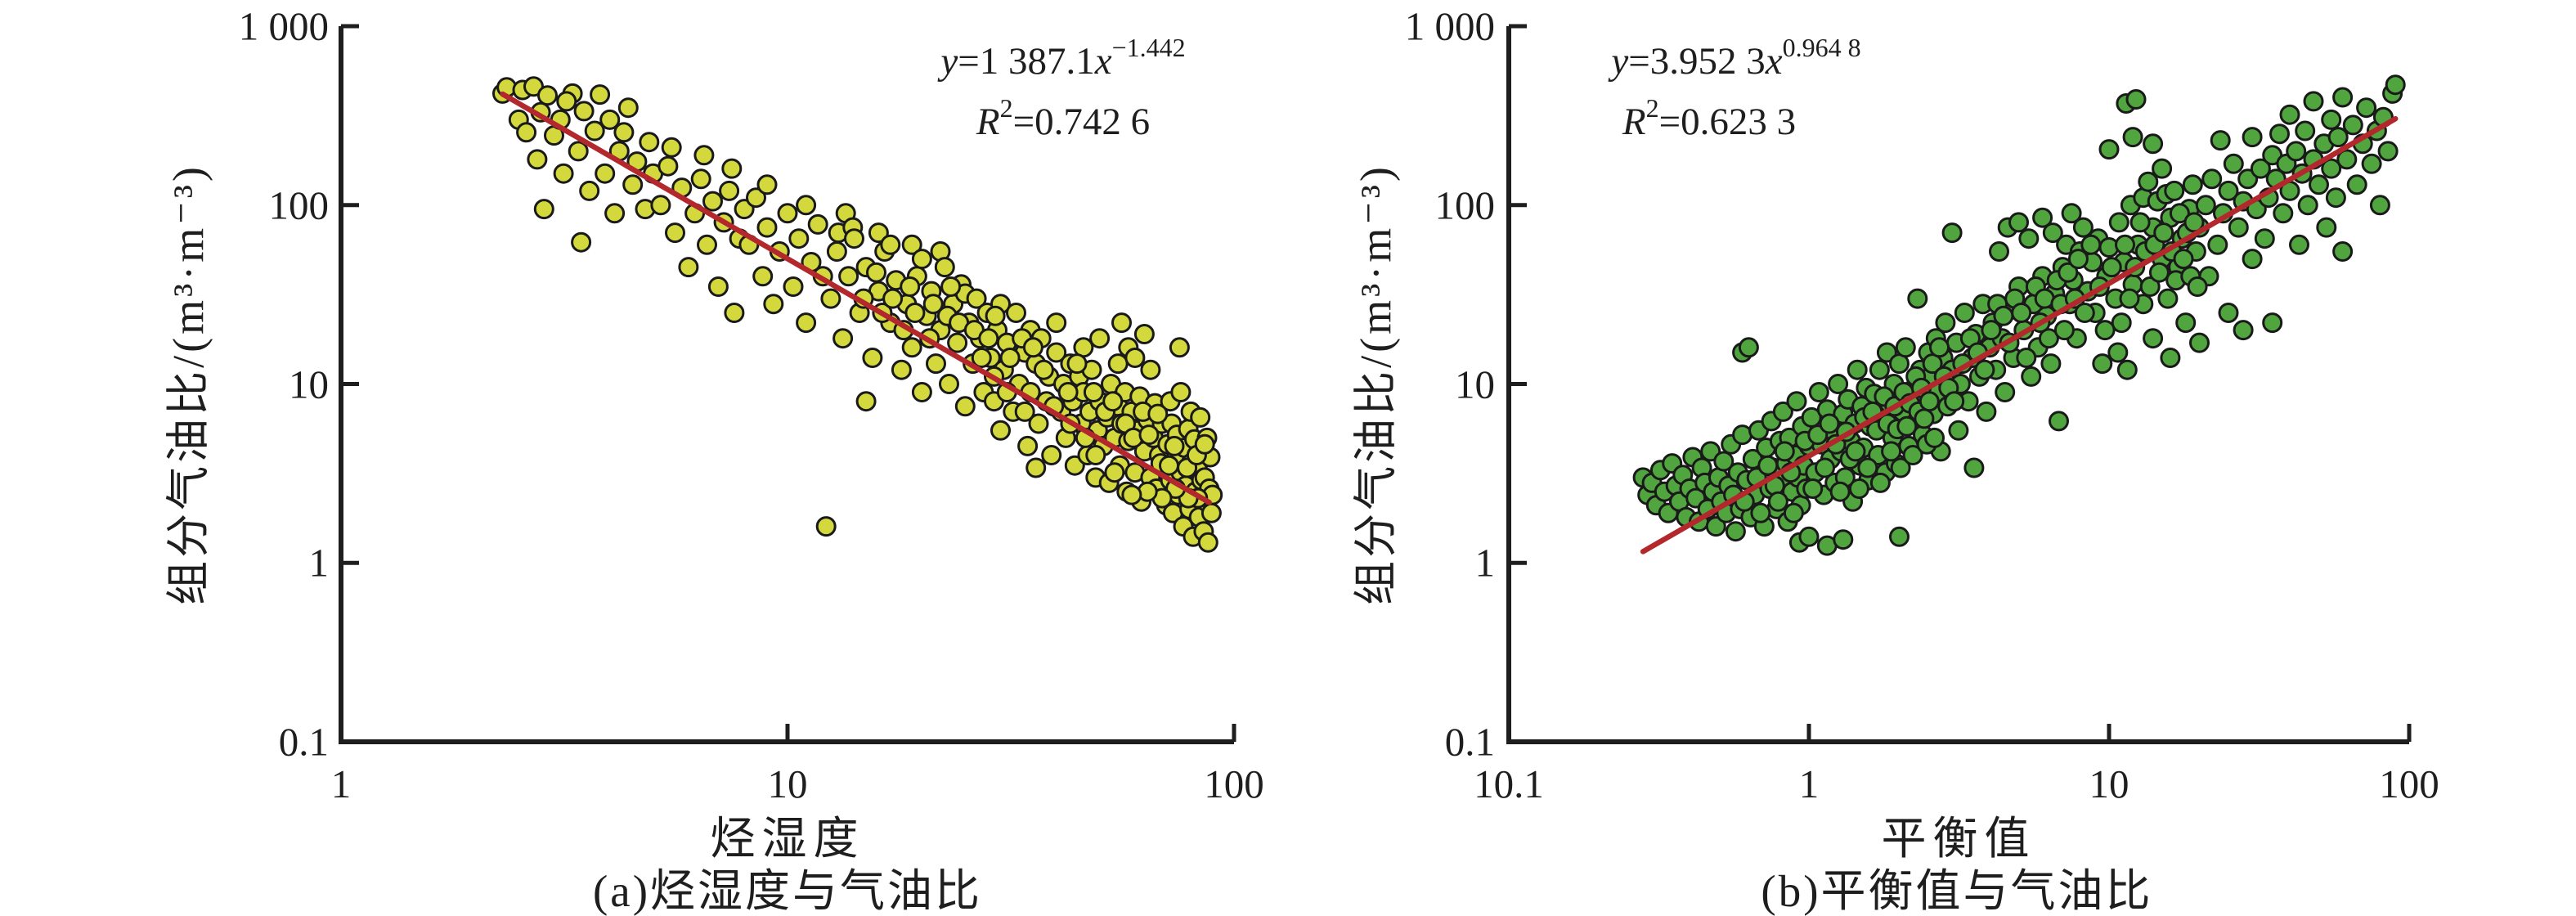 This screenshot has height=916, width=2576. What do you see at coordinates (309, 383) in the screenshot?
I see `y-tick-label: 10` at bounding box center [309, 383].